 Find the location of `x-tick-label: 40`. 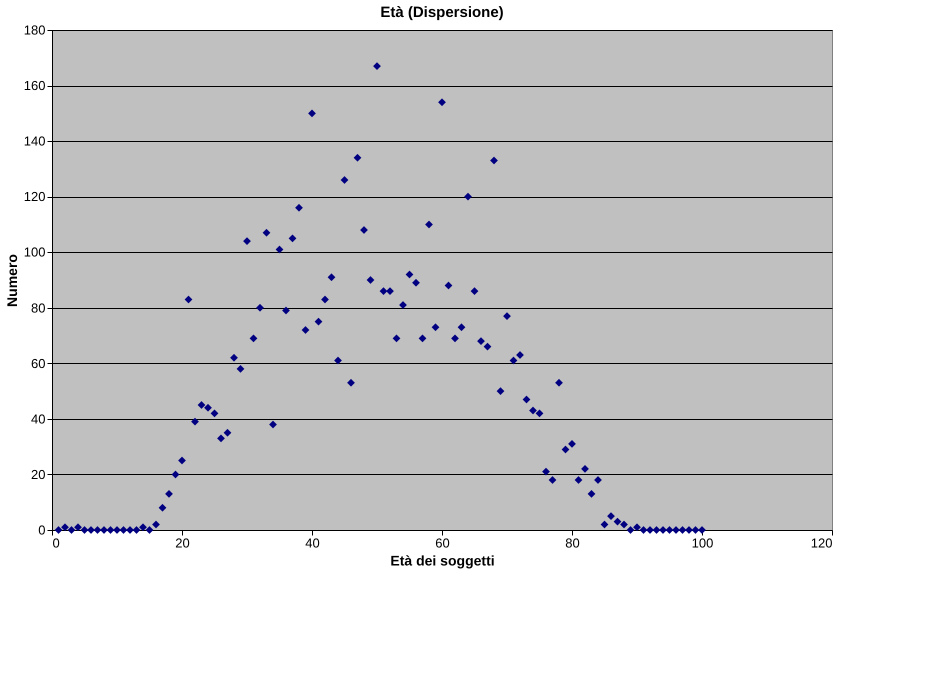

x-tick-label: 40 is located at coordinates (312, 543).